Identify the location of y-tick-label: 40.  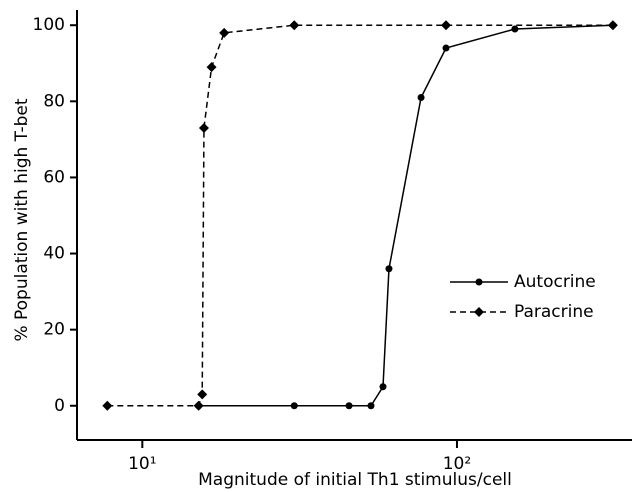
(54, 254).